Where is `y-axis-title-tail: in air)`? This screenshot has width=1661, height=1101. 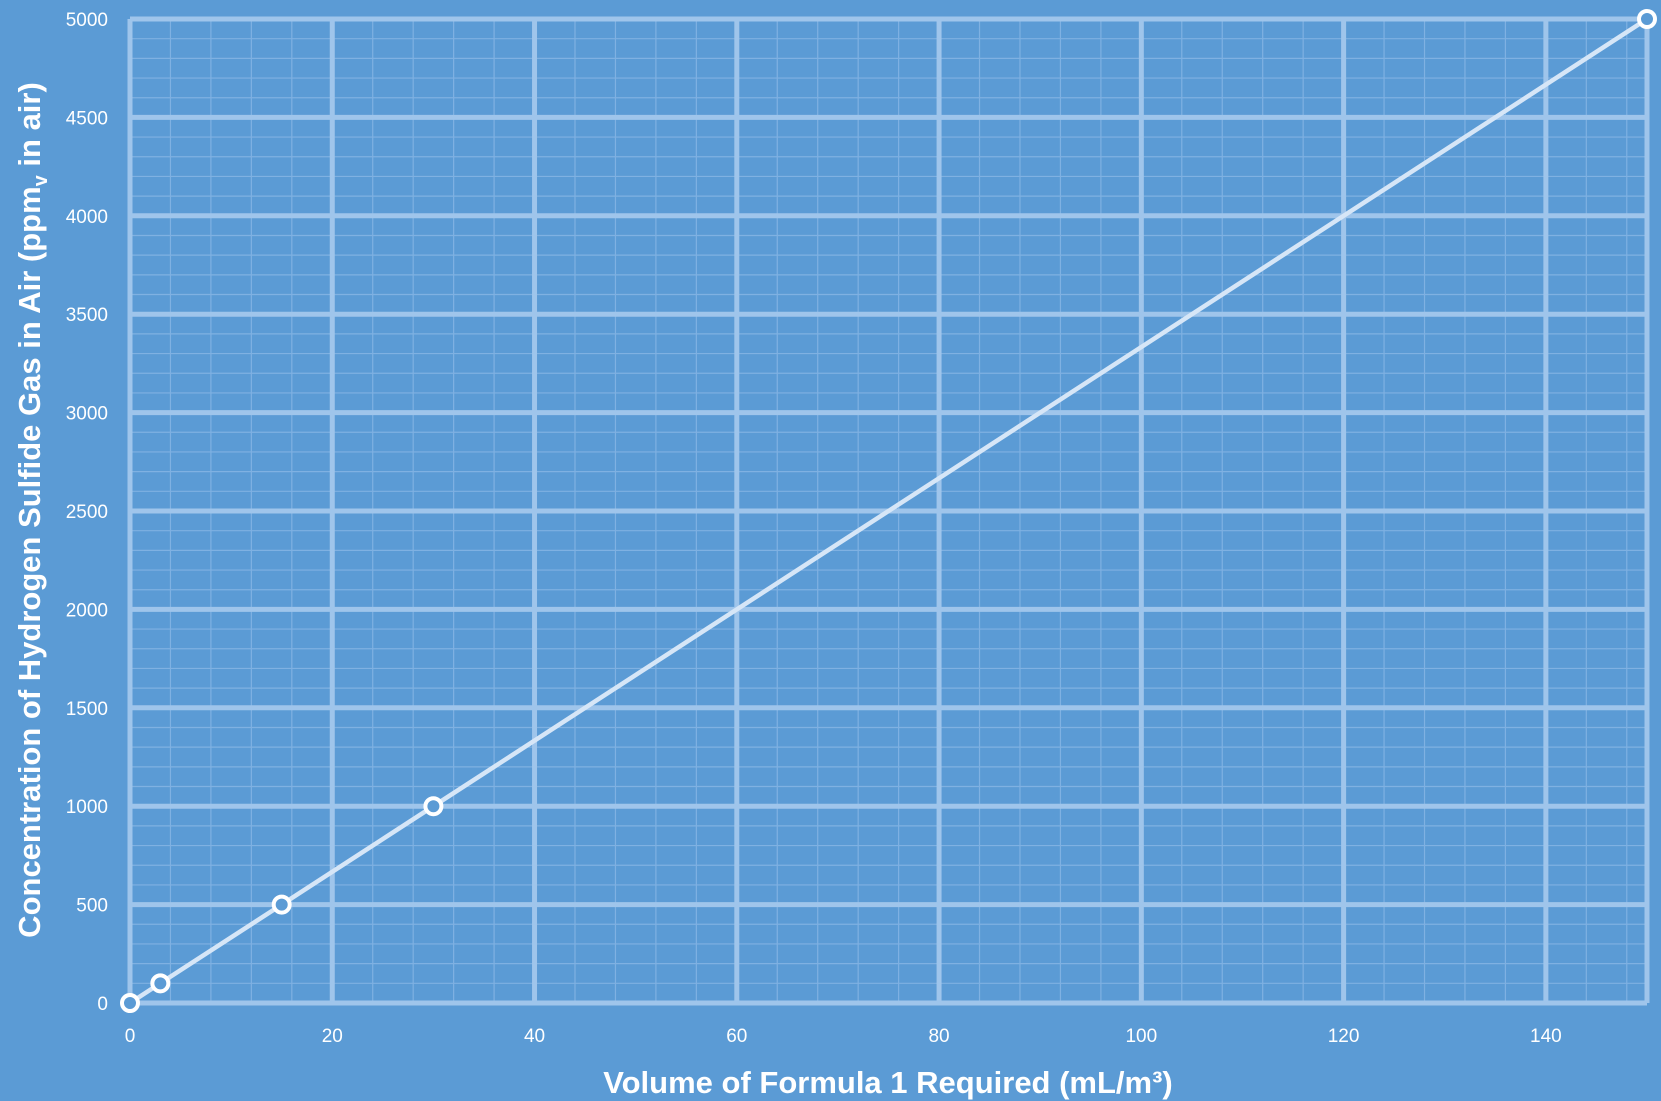
y-axis-title-tail: in air) is located at coordinates (29, 128).